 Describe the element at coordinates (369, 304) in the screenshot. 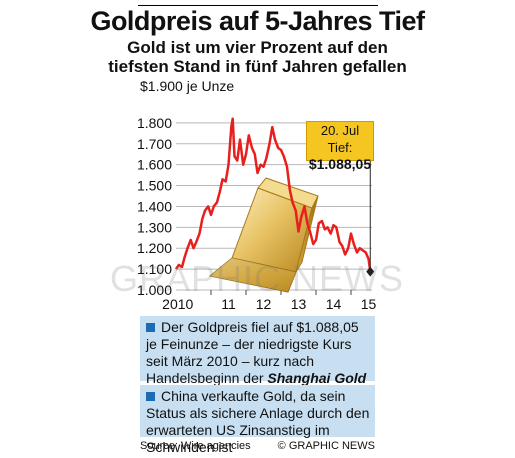

I see `x-tick-label: 15` at that location.